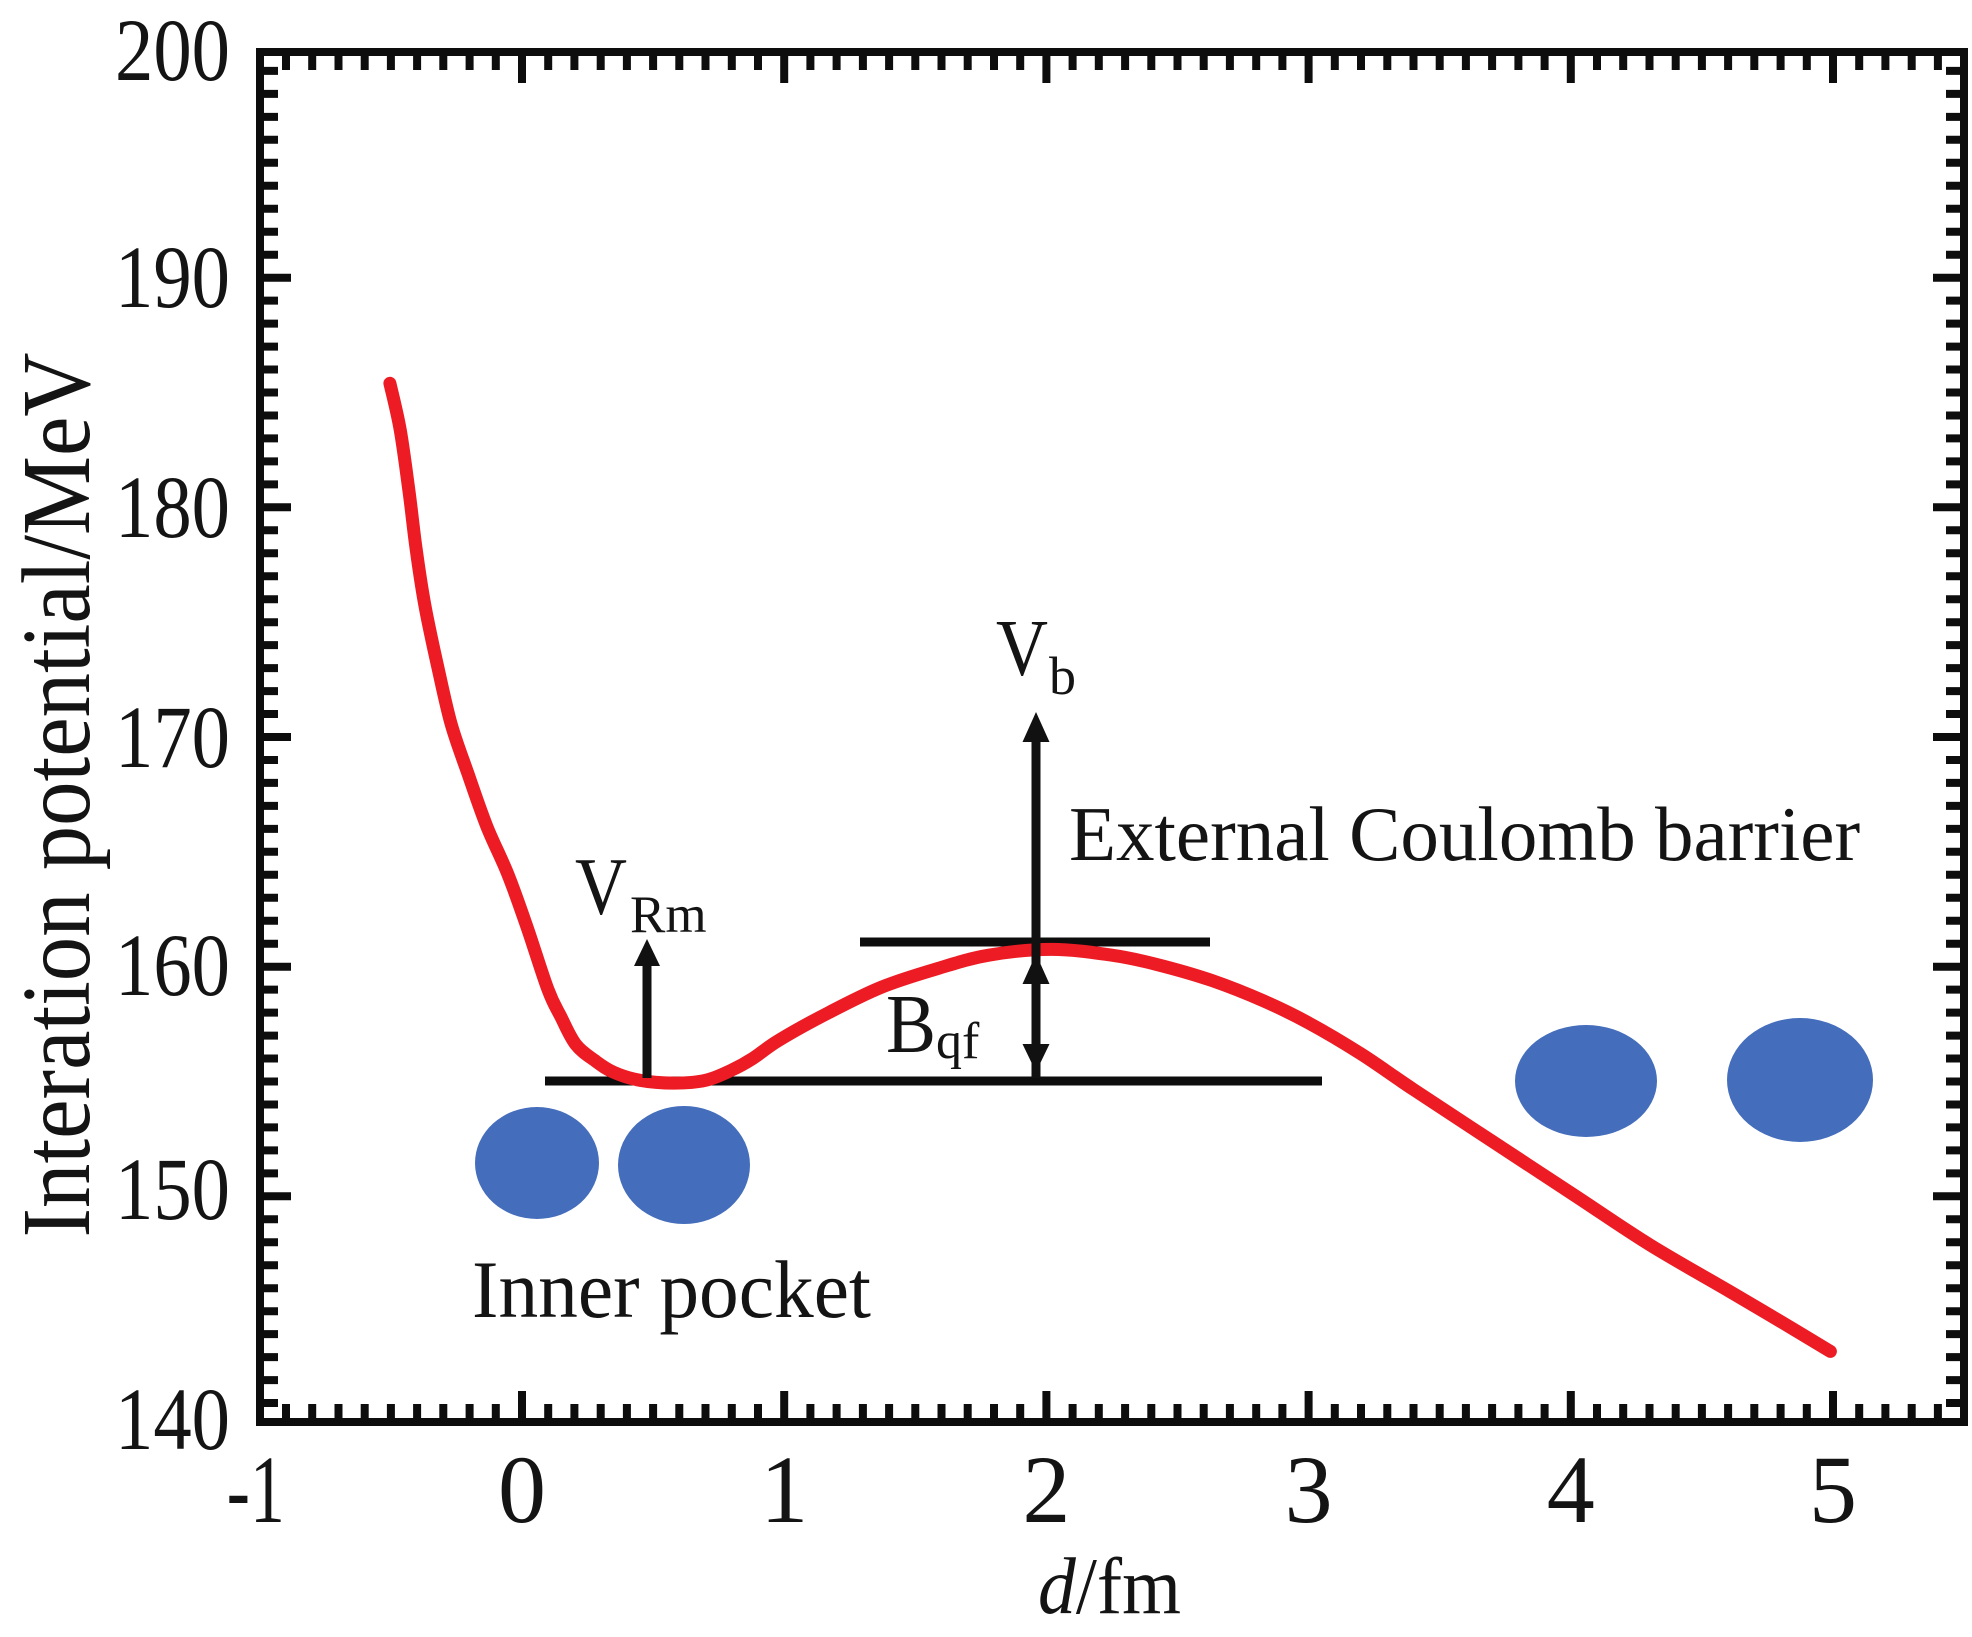  What do you see at coordinates (172, 508) in the screenshot?
I see `svg-text: 180` at bounding box center [172, 508].